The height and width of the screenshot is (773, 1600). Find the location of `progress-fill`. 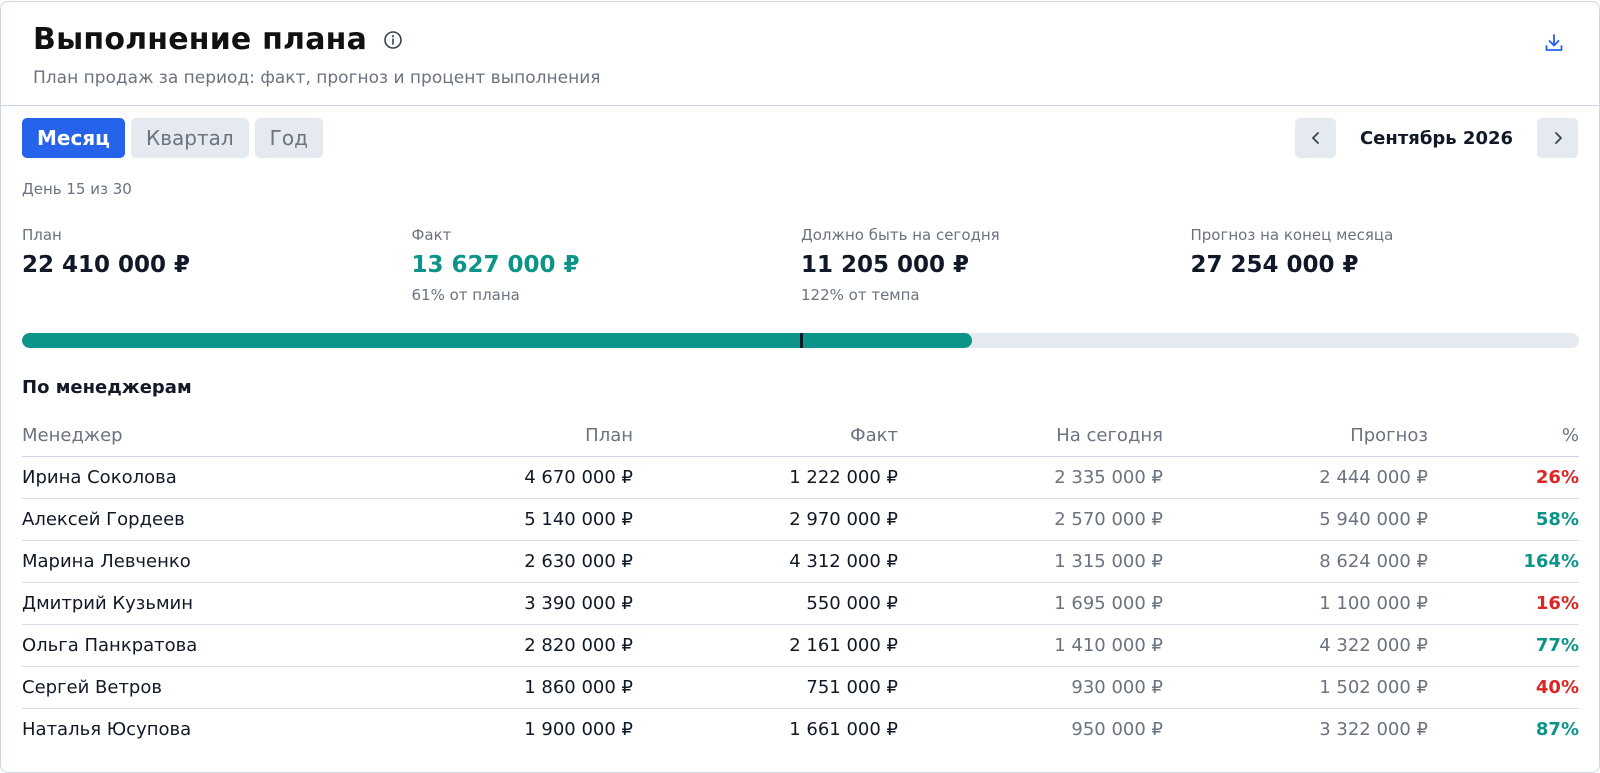

progress-fill is located at coordinates (497, 340).